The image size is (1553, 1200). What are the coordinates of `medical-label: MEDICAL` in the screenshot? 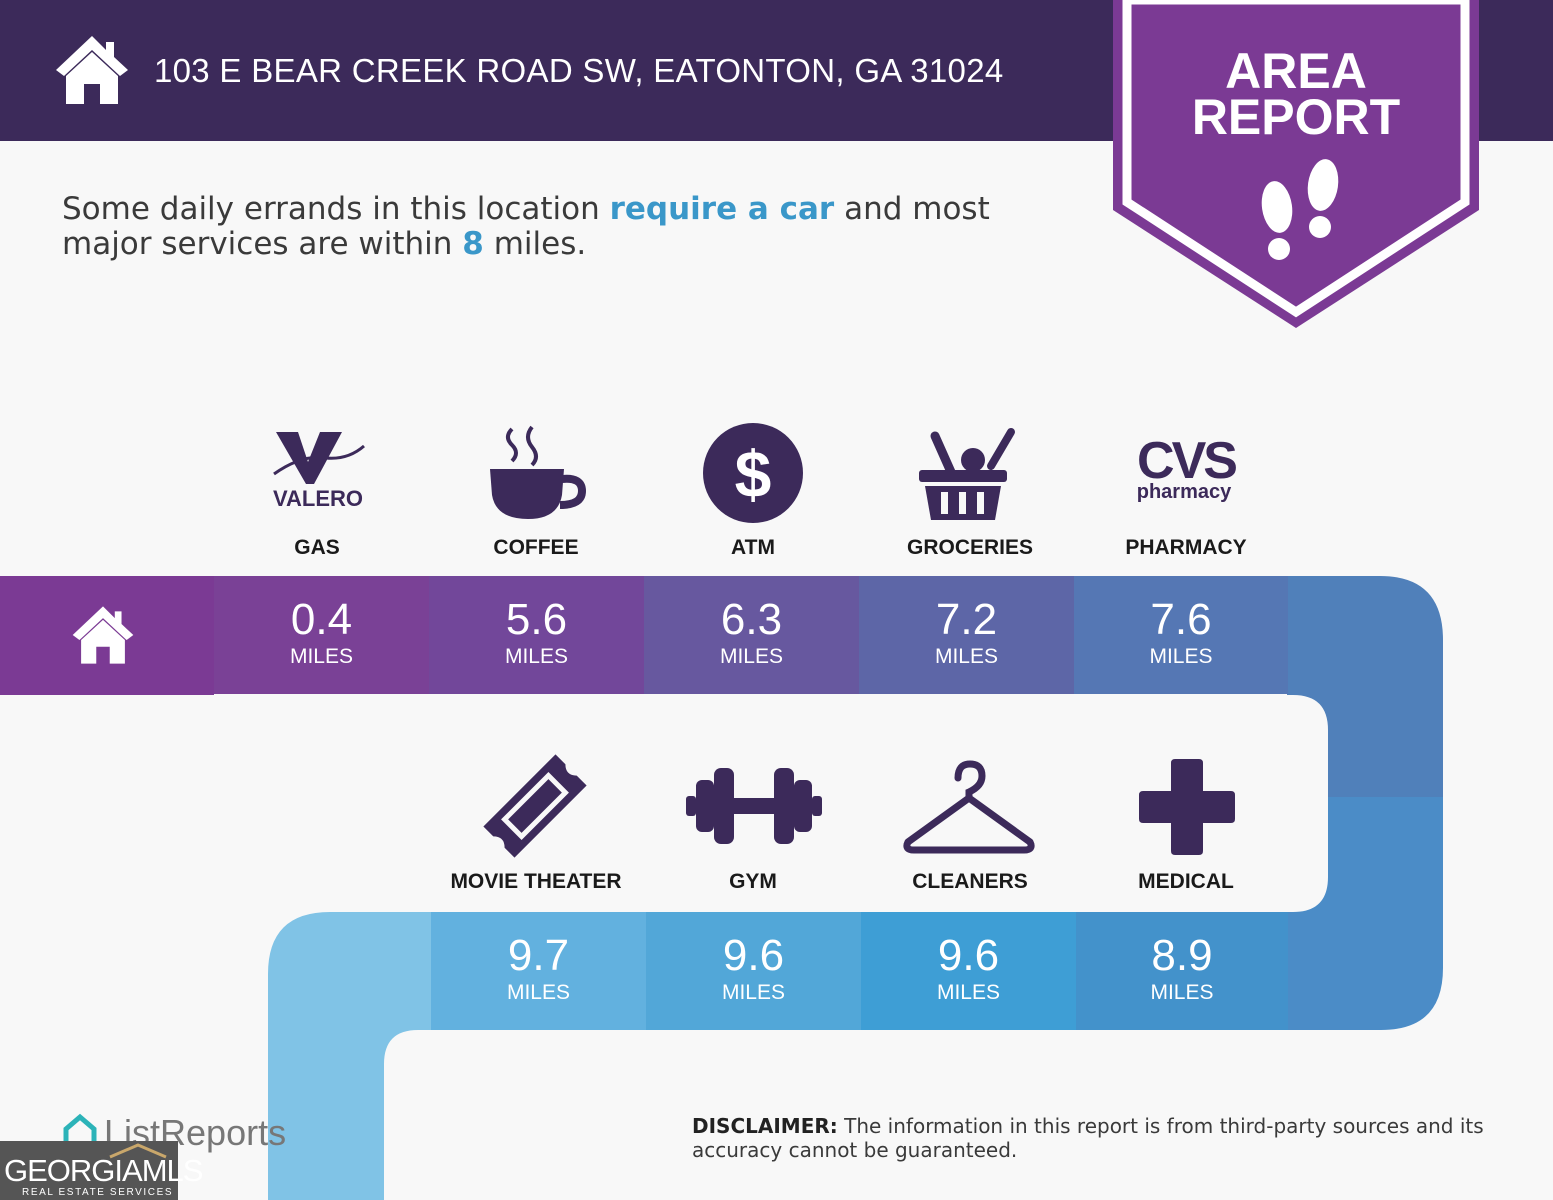 It's located at (1186, 881).